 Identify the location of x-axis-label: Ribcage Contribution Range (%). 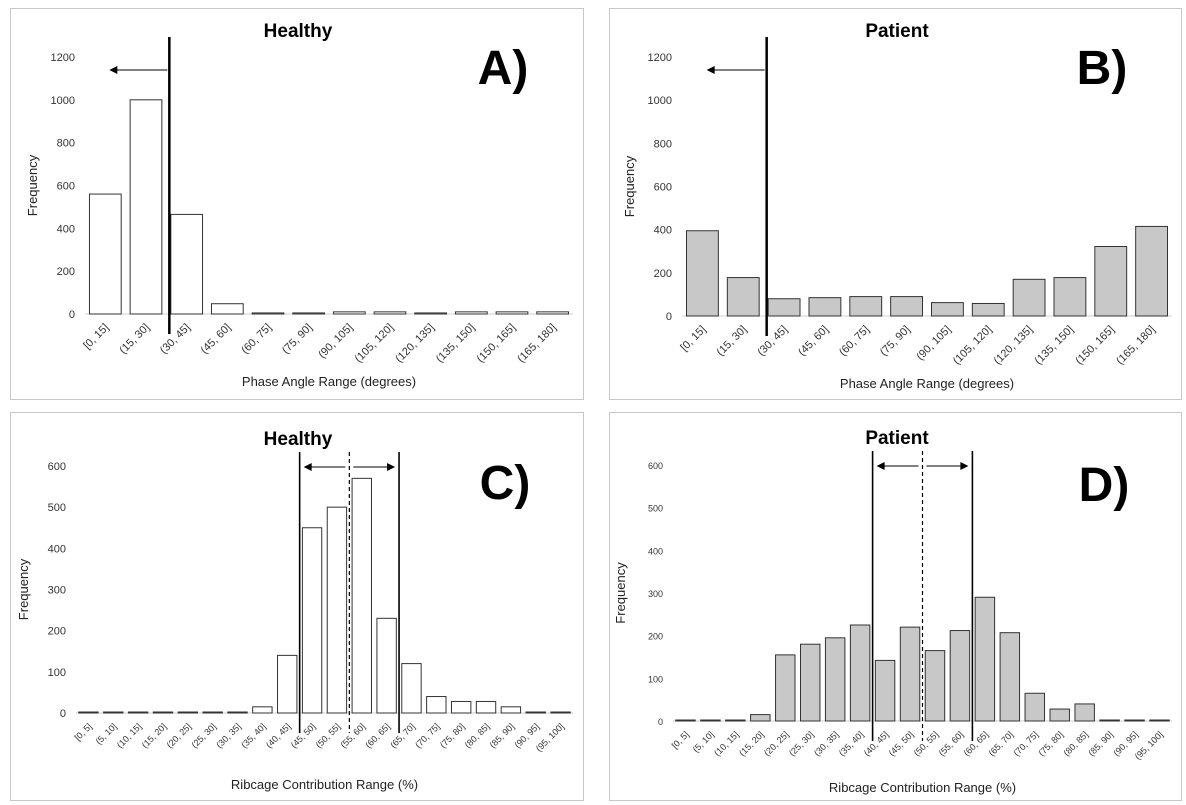
(922, 787).